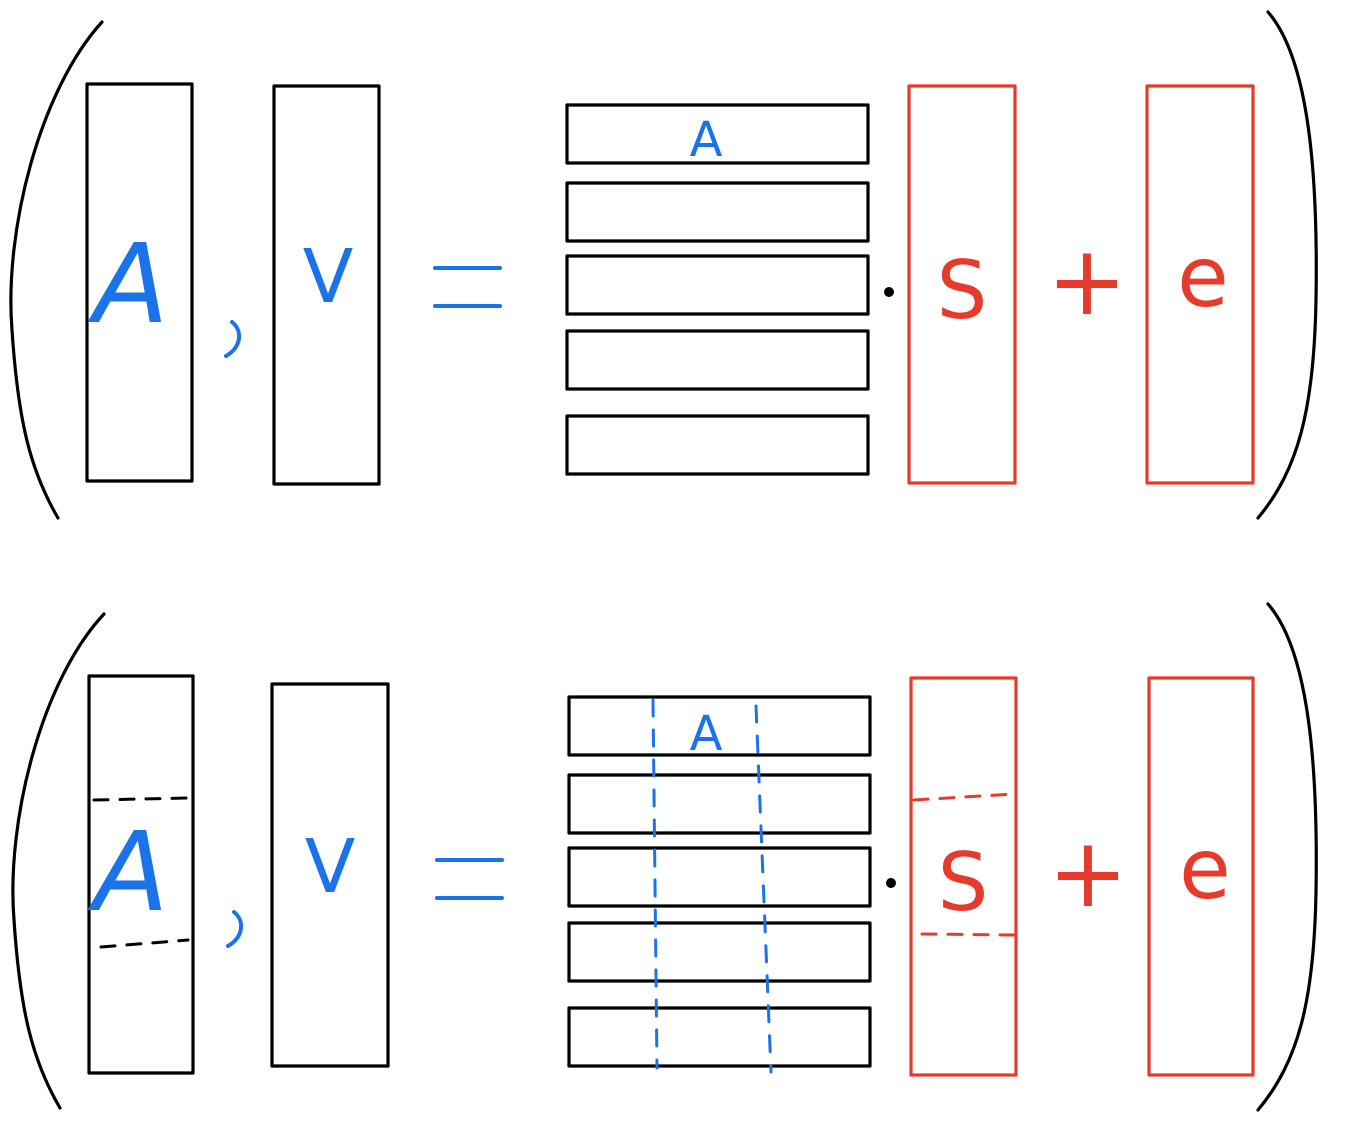 Image resolution: width=1359 pixels, height=1127 pixels. Describe the element at coordinates (141, 799) in the screenshot. I see `bottom-matrix-a-dash-top` at that location.